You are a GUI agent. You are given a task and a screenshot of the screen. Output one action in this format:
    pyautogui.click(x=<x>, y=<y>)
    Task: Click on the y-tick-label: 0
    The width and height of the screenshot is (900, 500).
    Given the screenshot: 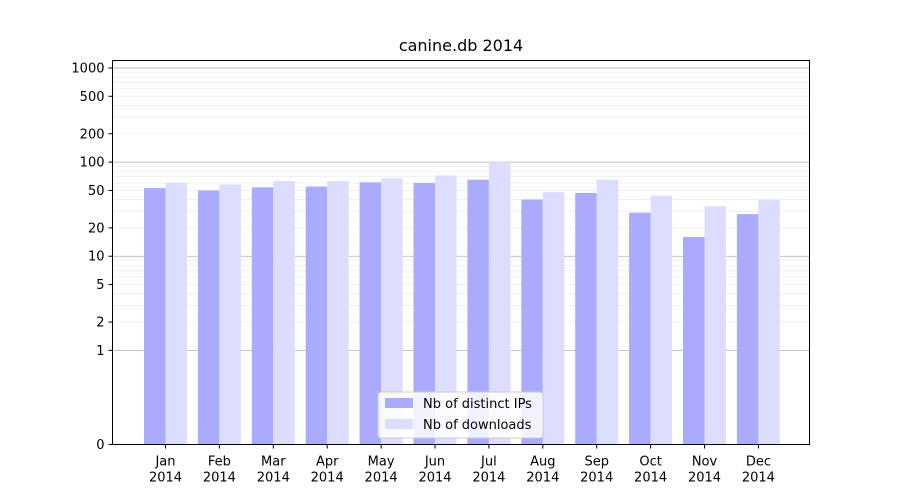 What is the action you would take?
    pyautogui.click(x=100, y=445)
    